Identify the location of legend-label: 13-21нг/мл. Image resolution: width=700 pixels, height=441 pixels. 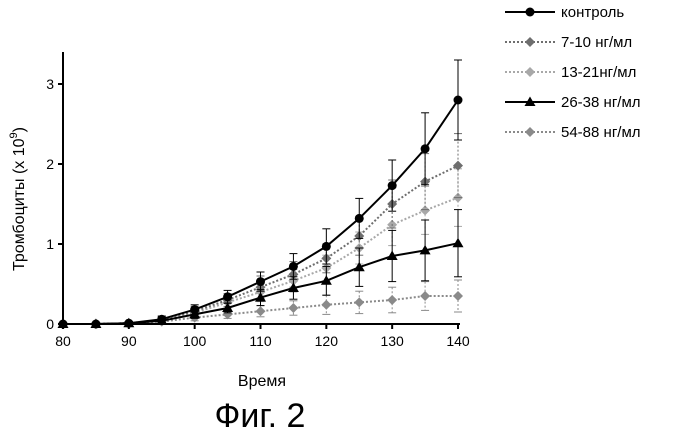
(598, 72).